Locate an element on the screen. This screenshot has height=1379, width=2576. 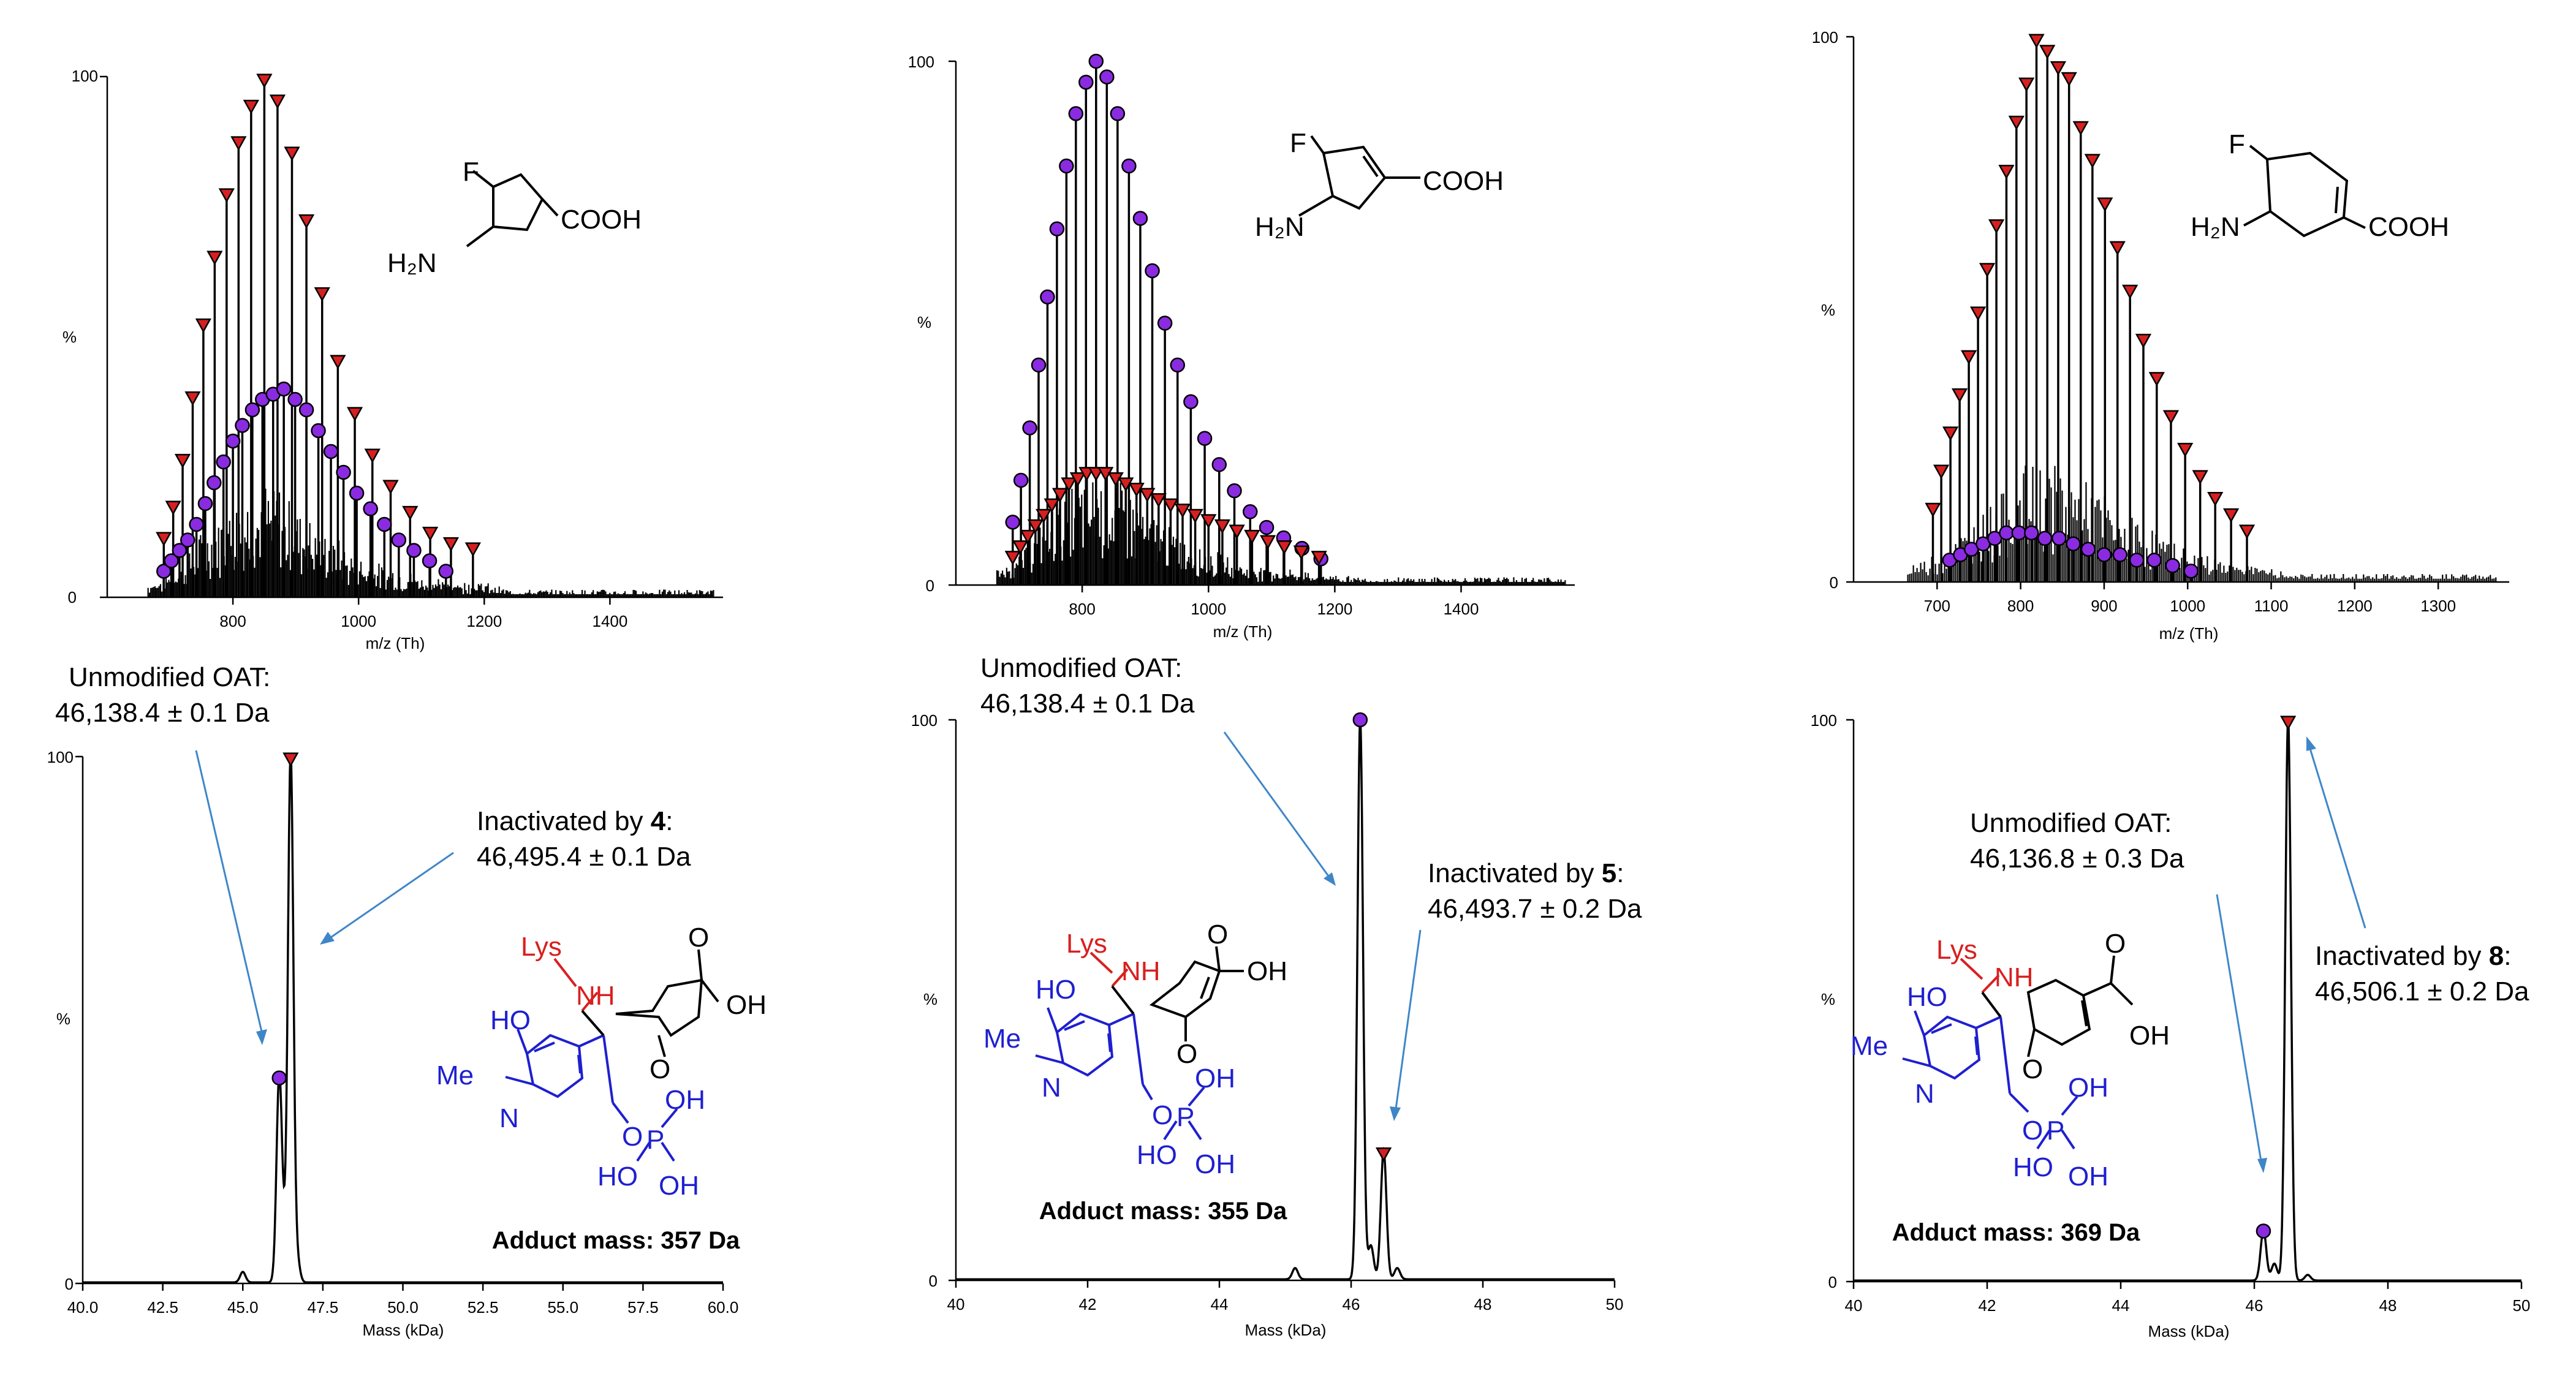
atom-HO-phos: HO is located at coordinates (617, 1177).